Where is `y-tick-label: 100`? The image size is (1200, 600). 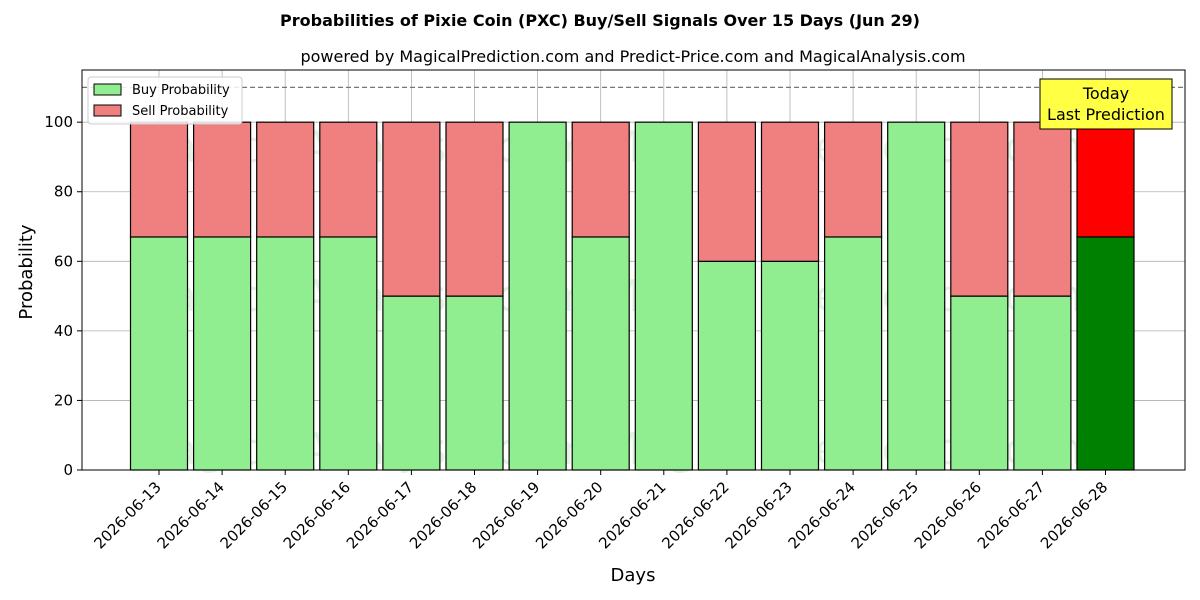
y-tick-label: 100 is located at coordinates (58, 122).